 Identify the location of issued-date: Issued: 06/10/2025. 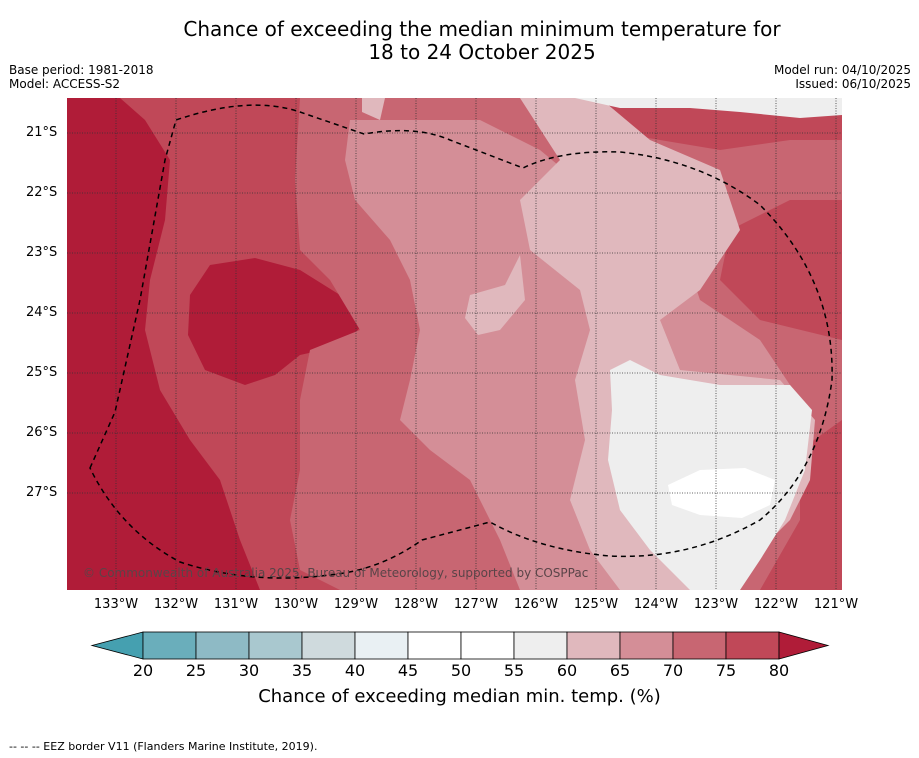
(853, 84).